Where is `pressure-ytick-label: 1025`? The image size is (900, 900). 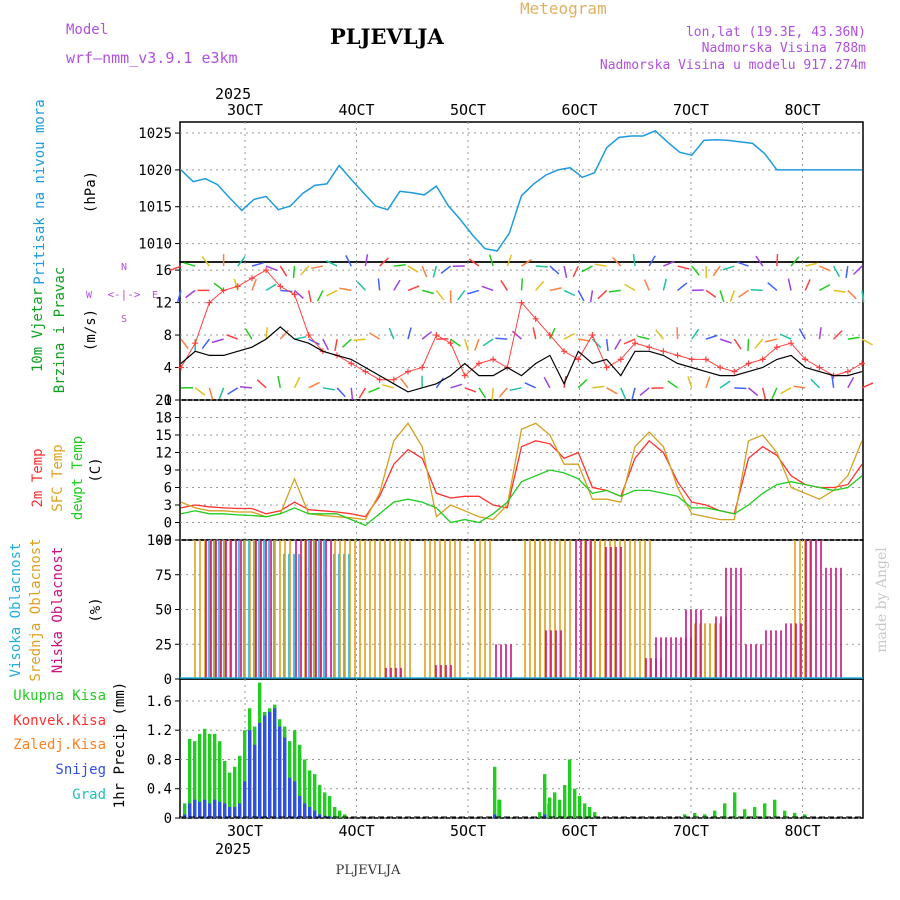
pressure-ytick-label: 1025 is located at coordinates (155, 134).